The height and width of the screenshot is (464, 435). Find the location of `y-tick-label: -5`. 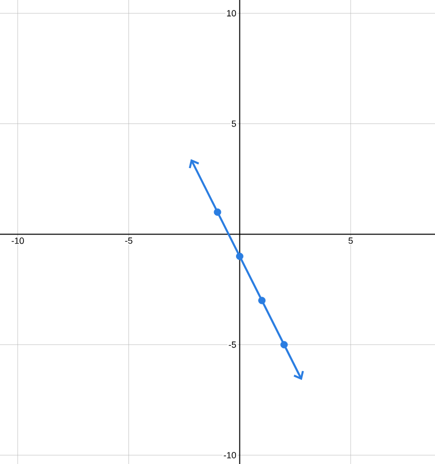

y-tick-label: -5 is located at coordinates (232, 345).